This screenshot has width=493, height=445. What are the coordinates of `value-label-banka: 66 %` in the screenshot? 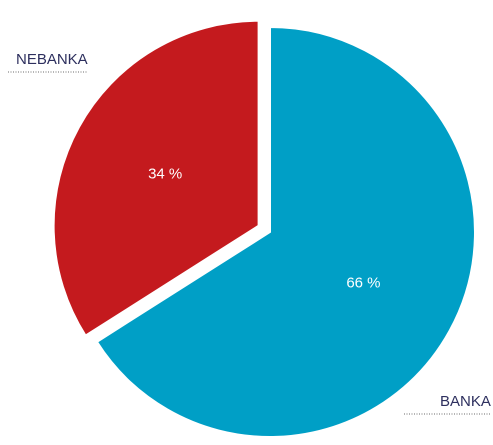 It's located at (363, 282).